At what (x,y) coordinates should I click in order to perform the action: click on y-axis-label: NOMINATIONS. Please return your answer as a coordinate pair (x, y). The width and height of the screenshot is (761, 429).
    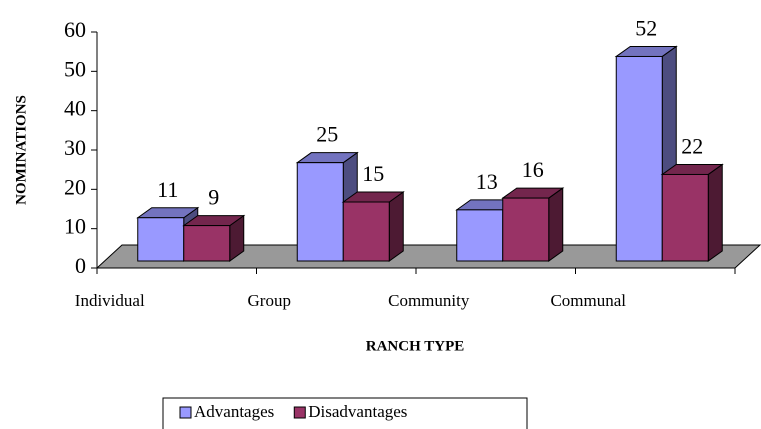
    Looking at the image, I should click on (21, 150).